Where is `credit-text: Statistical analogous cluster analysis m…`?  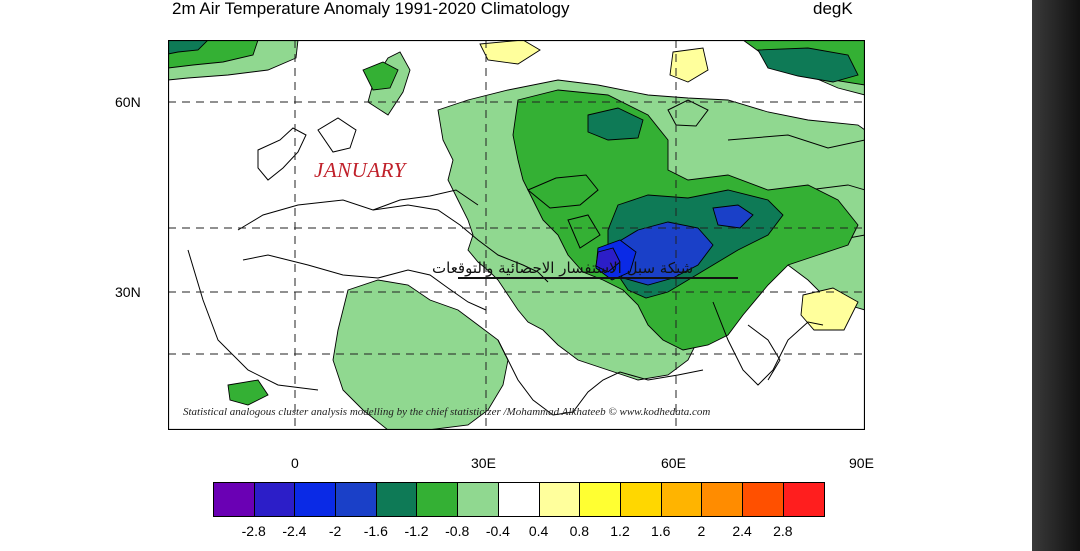 credit-text: Statistical analogous cluster analysis m… is located at coordinates (447, 412).